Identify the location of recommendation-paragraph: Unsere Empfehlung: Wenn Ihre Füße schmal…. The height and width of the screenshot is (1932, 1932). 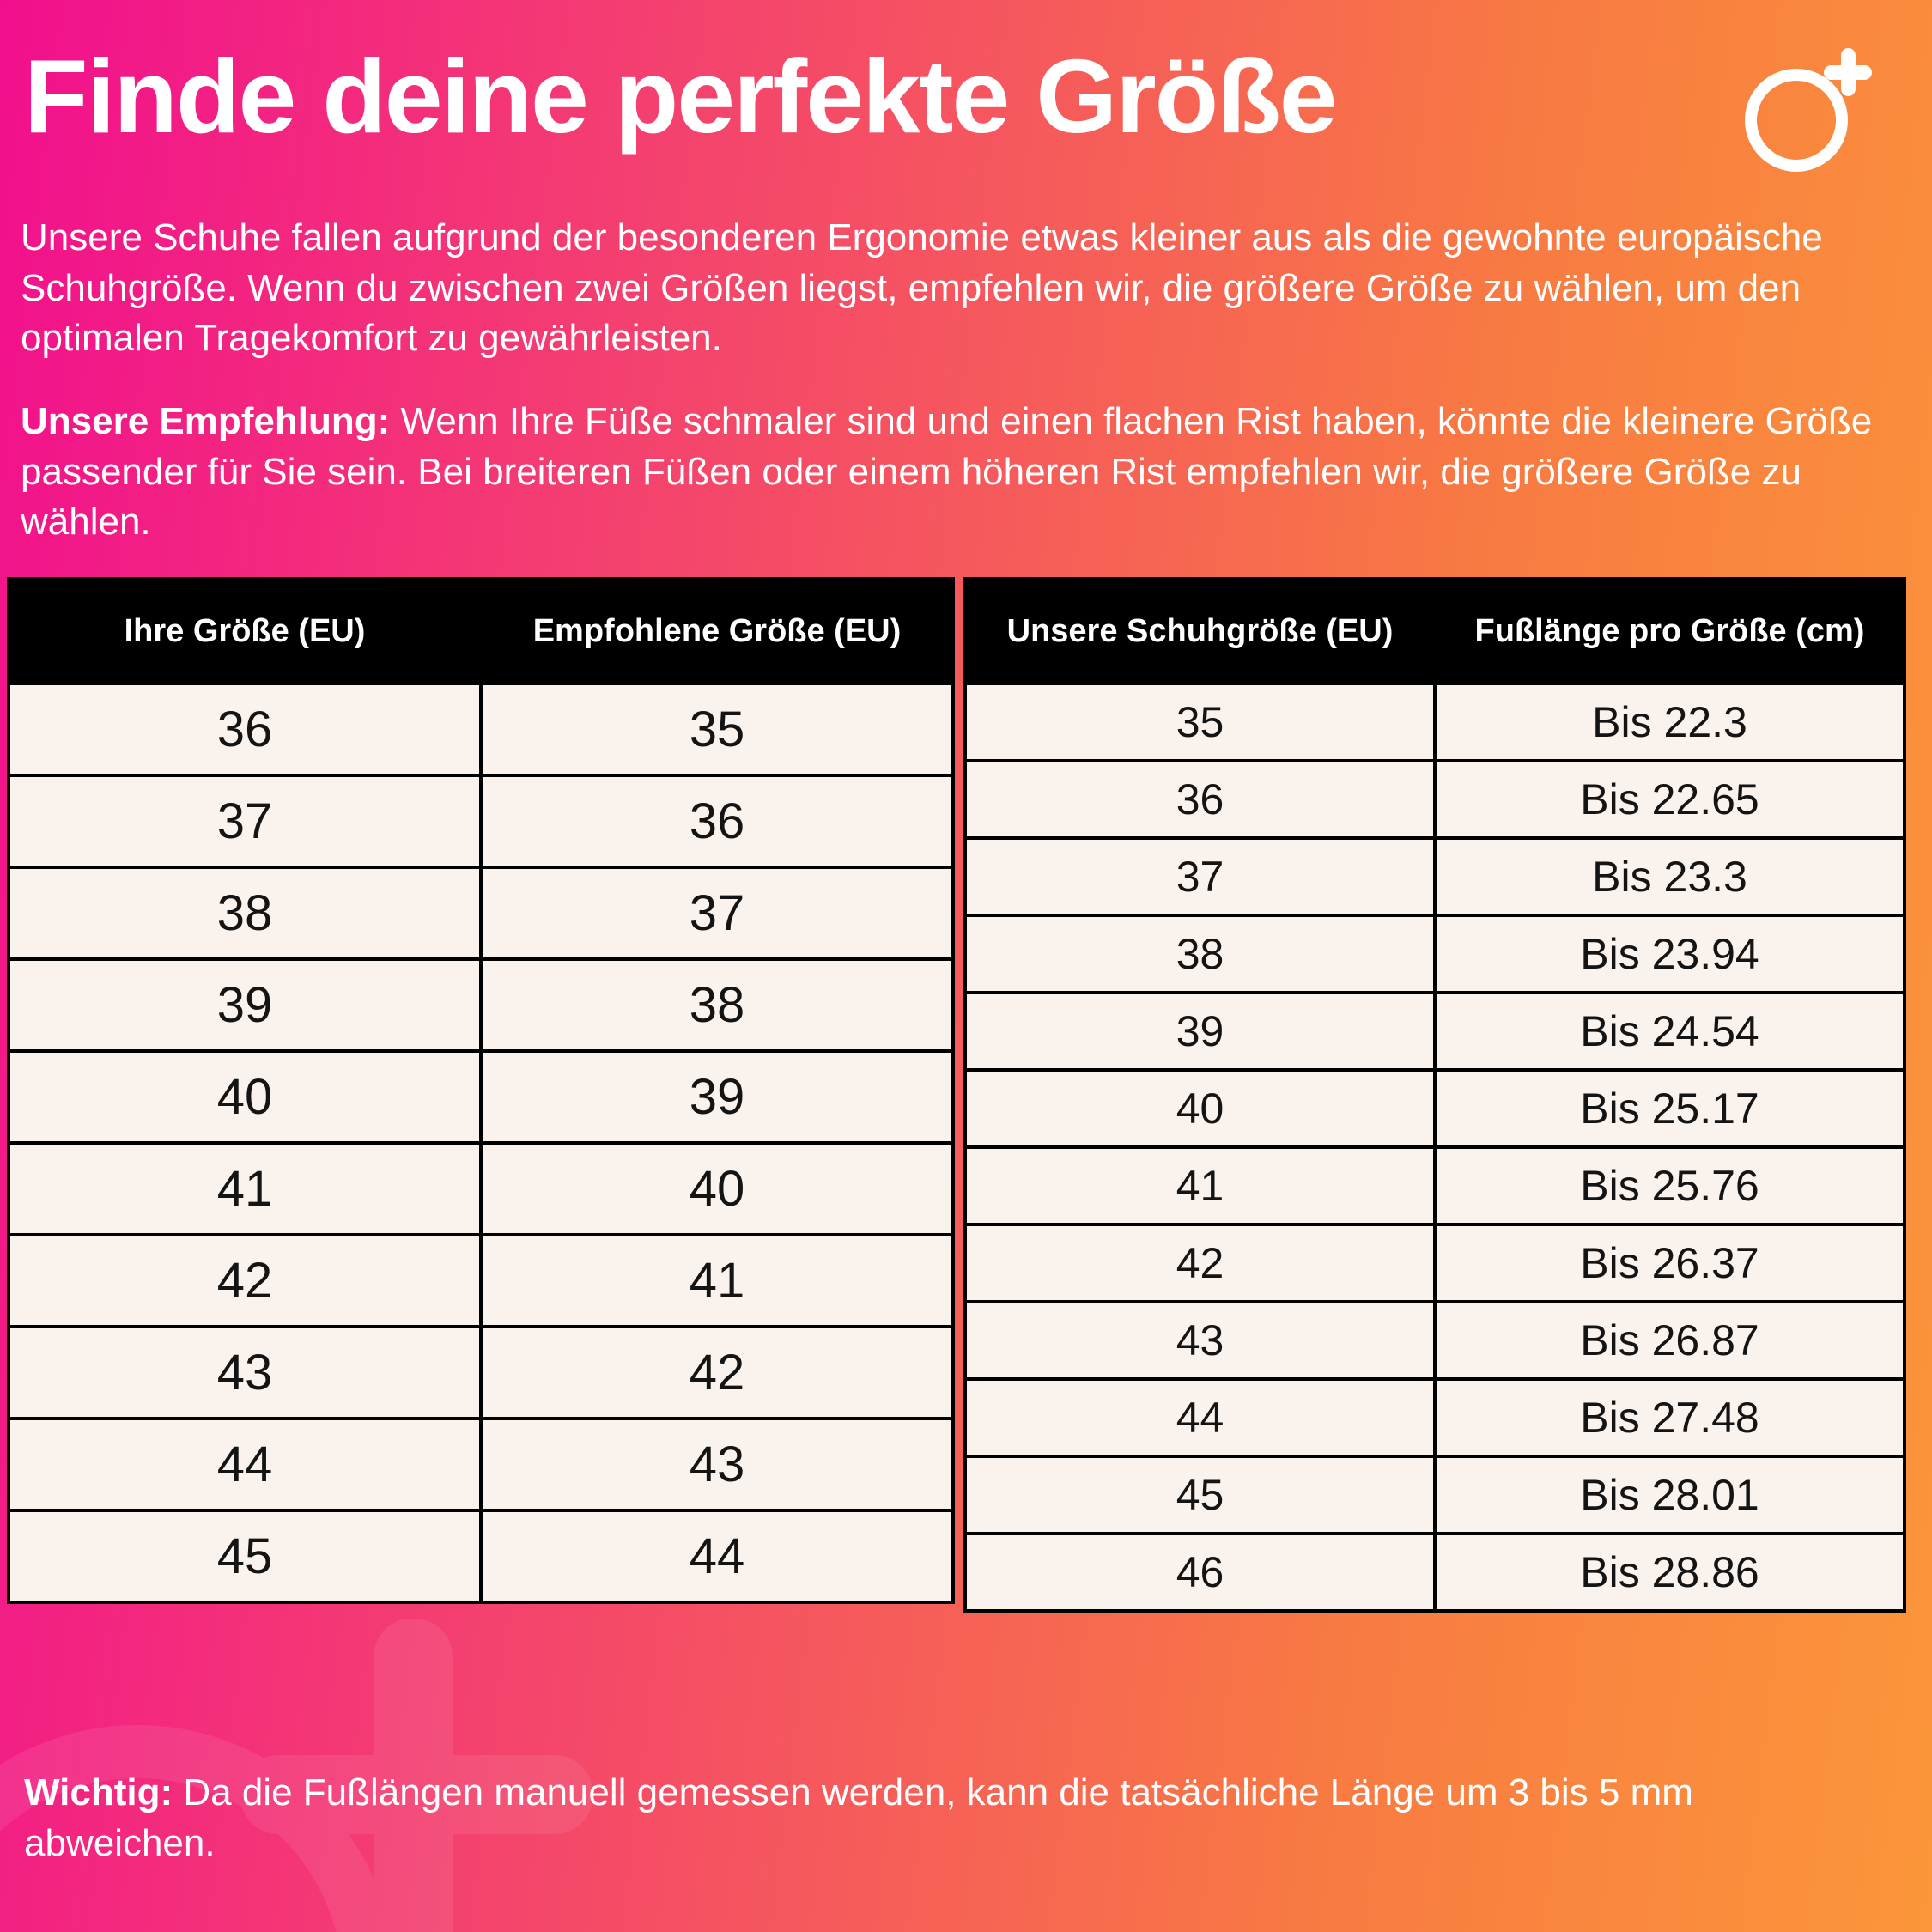
(963, 472).